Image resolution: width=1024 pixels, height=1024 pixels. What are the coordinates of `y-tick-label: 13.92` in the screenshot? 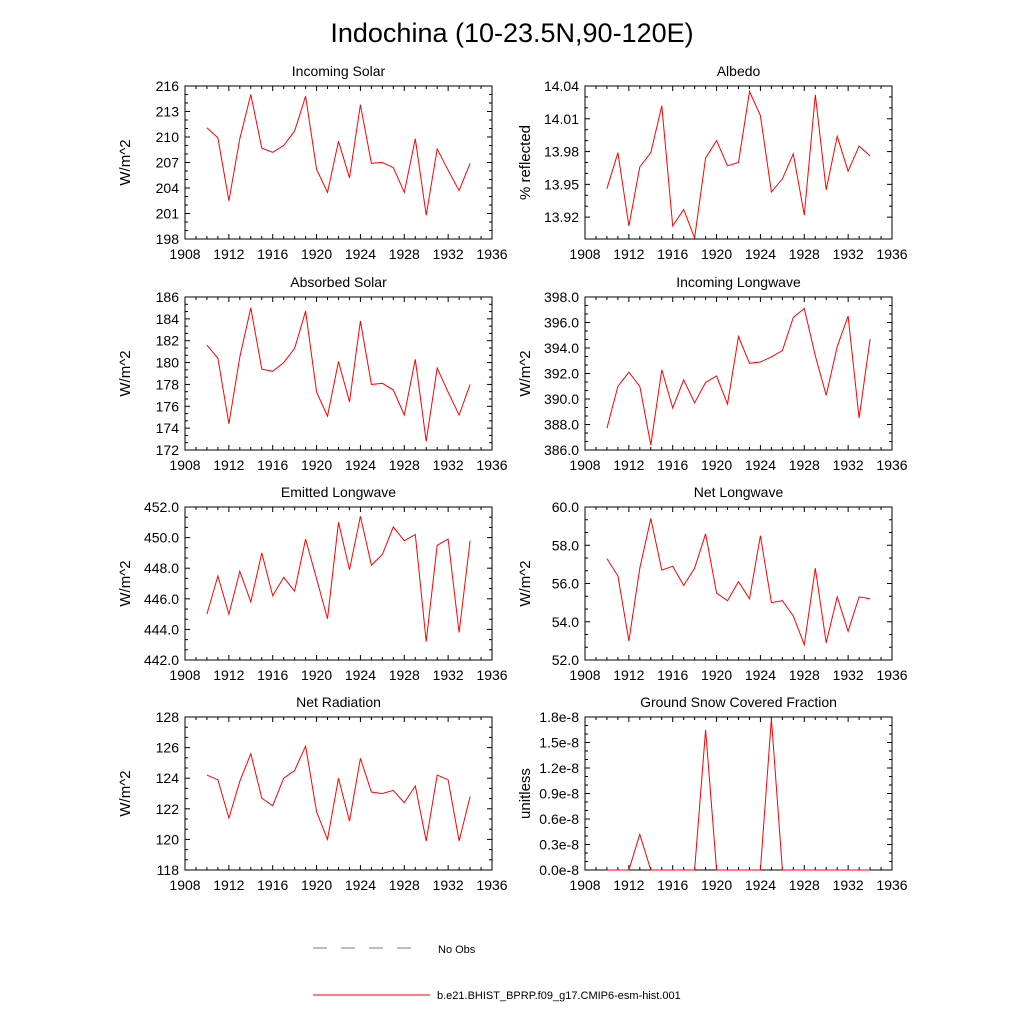 It's located at (561, 217).